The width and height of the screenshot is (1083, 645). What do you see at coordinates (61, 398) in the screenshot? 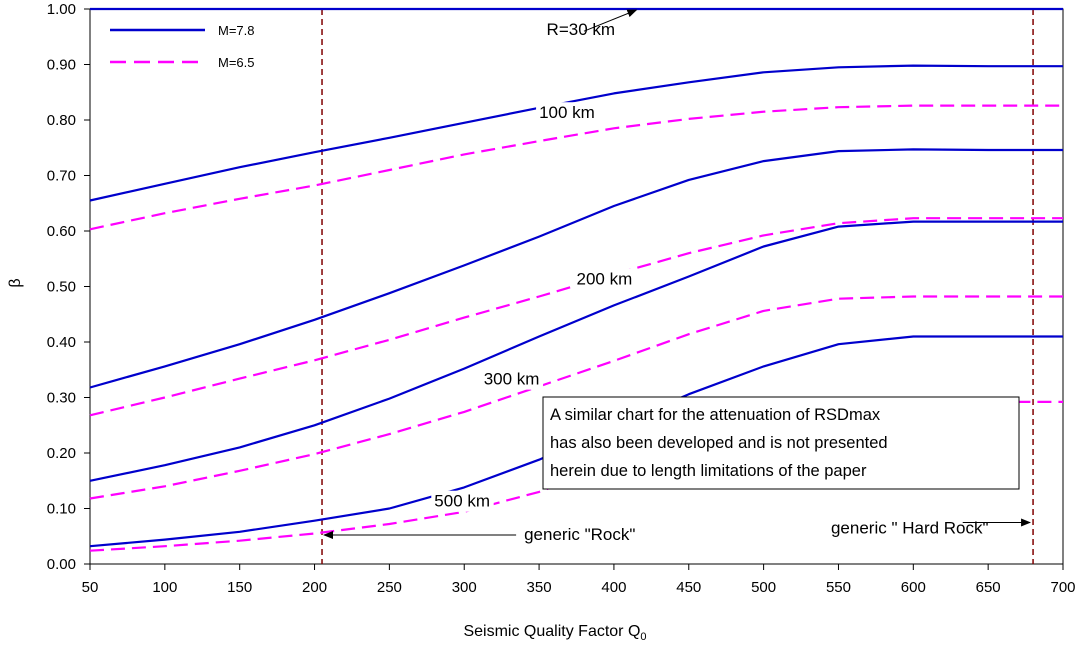
I see `y-tick-label: 0.30` at bounding box center [61, 398].